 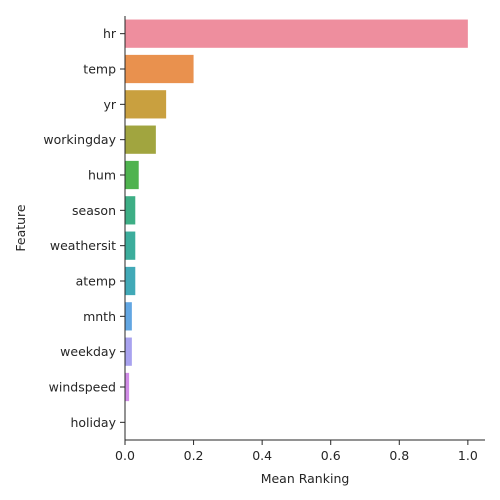 What do you see at coordinates (94, 210) in the screenshot?
I see `y-tick-label-season: season` at bounding box center [94, 210].